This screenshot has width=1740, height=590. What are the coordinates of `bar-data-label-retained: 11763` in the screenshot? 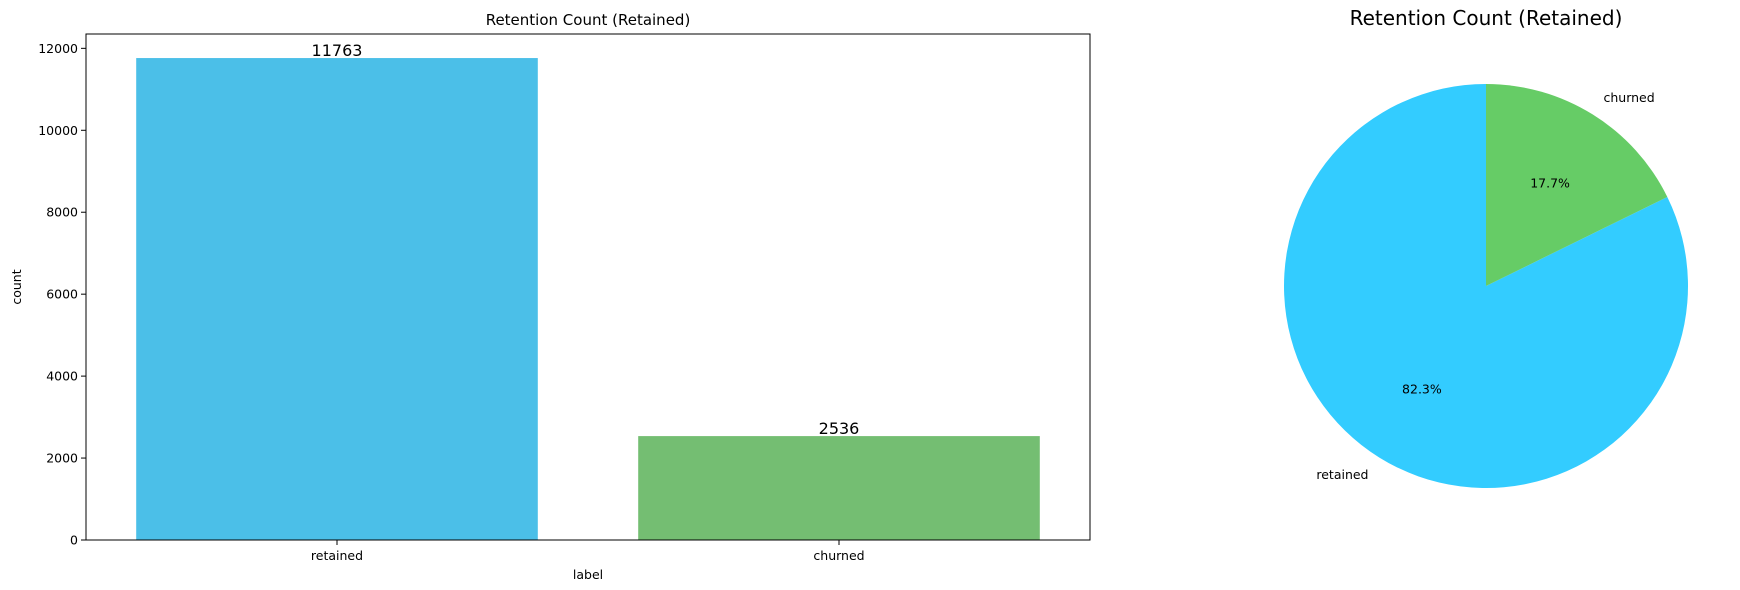 It's located at (337, 50).